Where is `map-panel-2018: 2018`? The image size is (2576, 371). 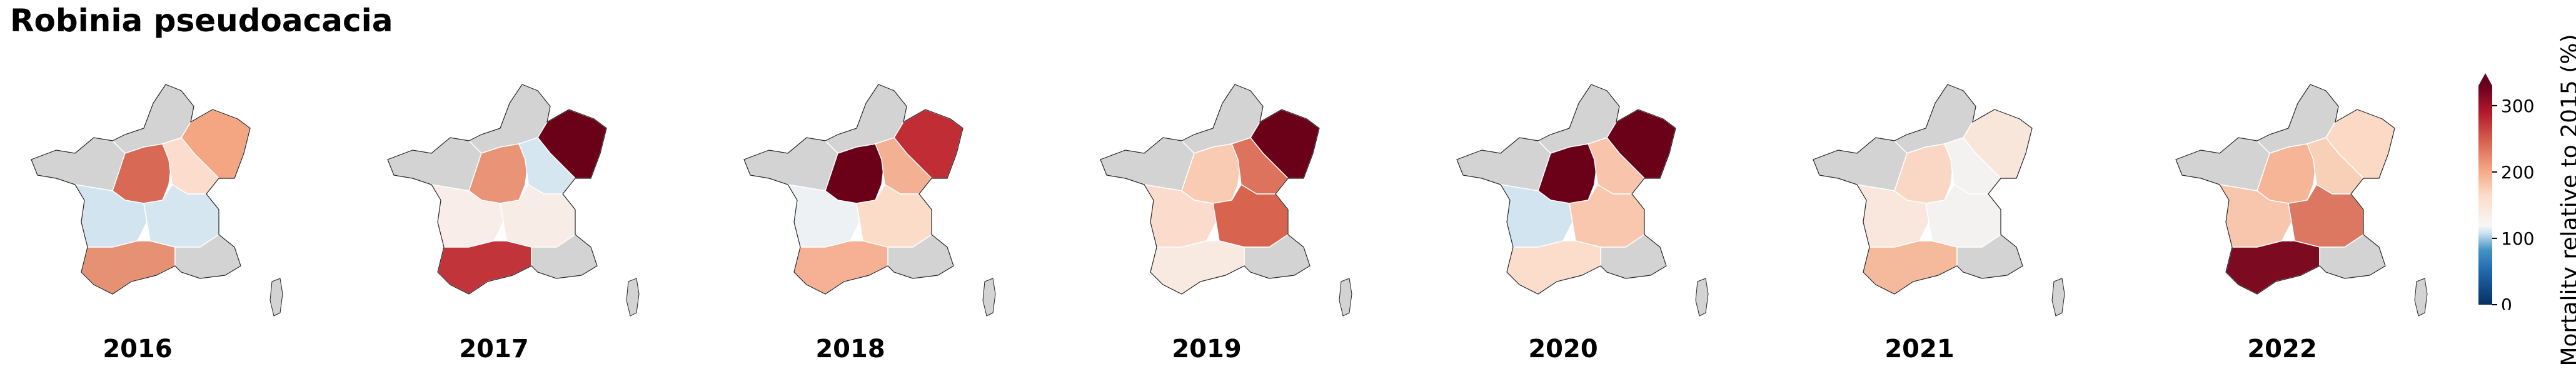
map-panel-2018: 2018 is located at coordinates (882, 211).